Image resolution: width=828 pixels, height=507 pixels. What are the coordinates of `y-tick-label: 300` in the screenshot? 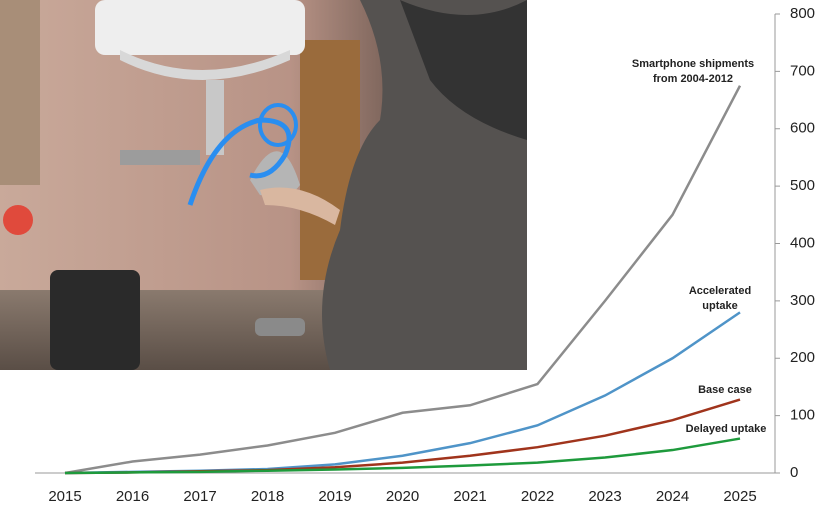 It's located at (802, 300).